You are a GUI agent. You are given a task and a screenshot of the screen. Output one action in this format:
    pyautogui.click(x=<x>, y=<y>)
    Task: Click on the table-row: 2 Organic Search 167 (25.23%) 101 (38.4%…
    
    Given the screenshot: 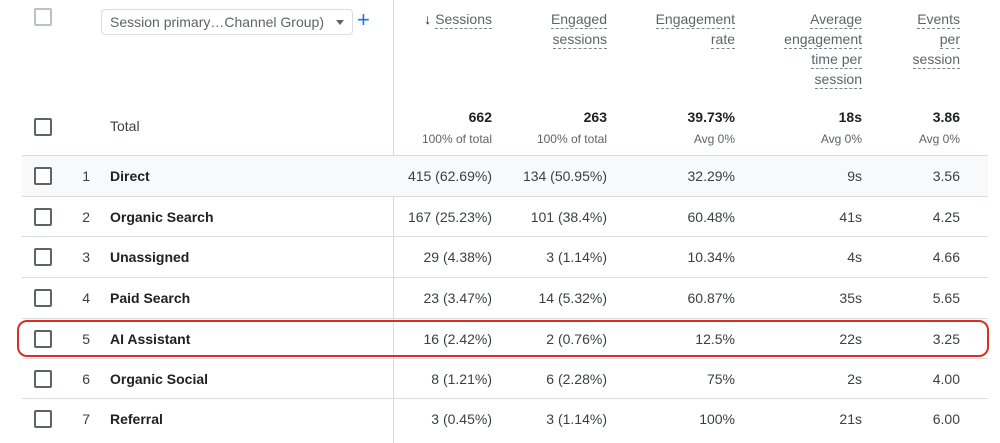 What is the action you would take?
    pyautogui.click(x=505, y=216)
    